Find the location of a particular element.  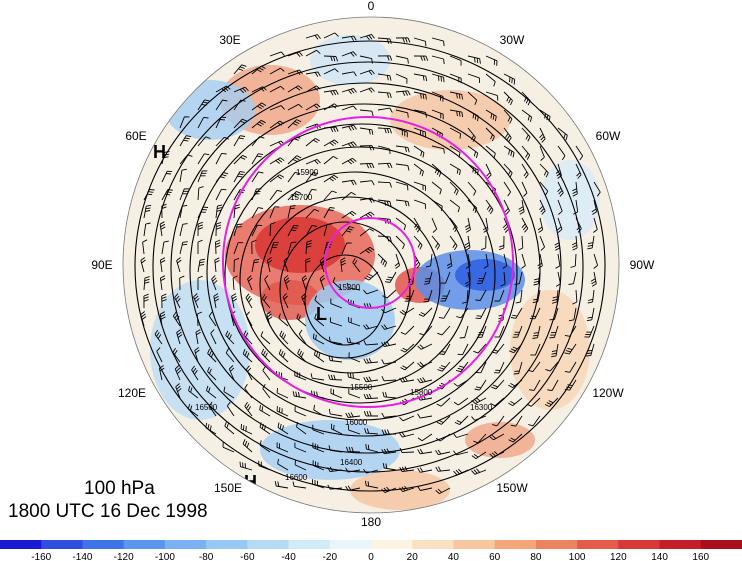

contour-label: 15800 is located at coordinates (421, 392).